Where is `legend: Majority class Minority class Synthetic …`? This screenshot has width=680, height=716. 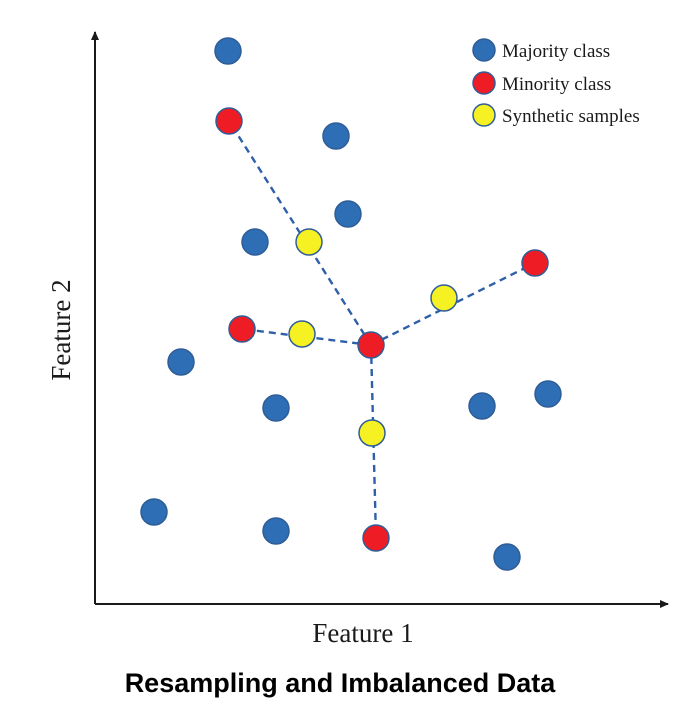
legend: Majority class Minority class Synthetic … is located at coordinates (556, 82).